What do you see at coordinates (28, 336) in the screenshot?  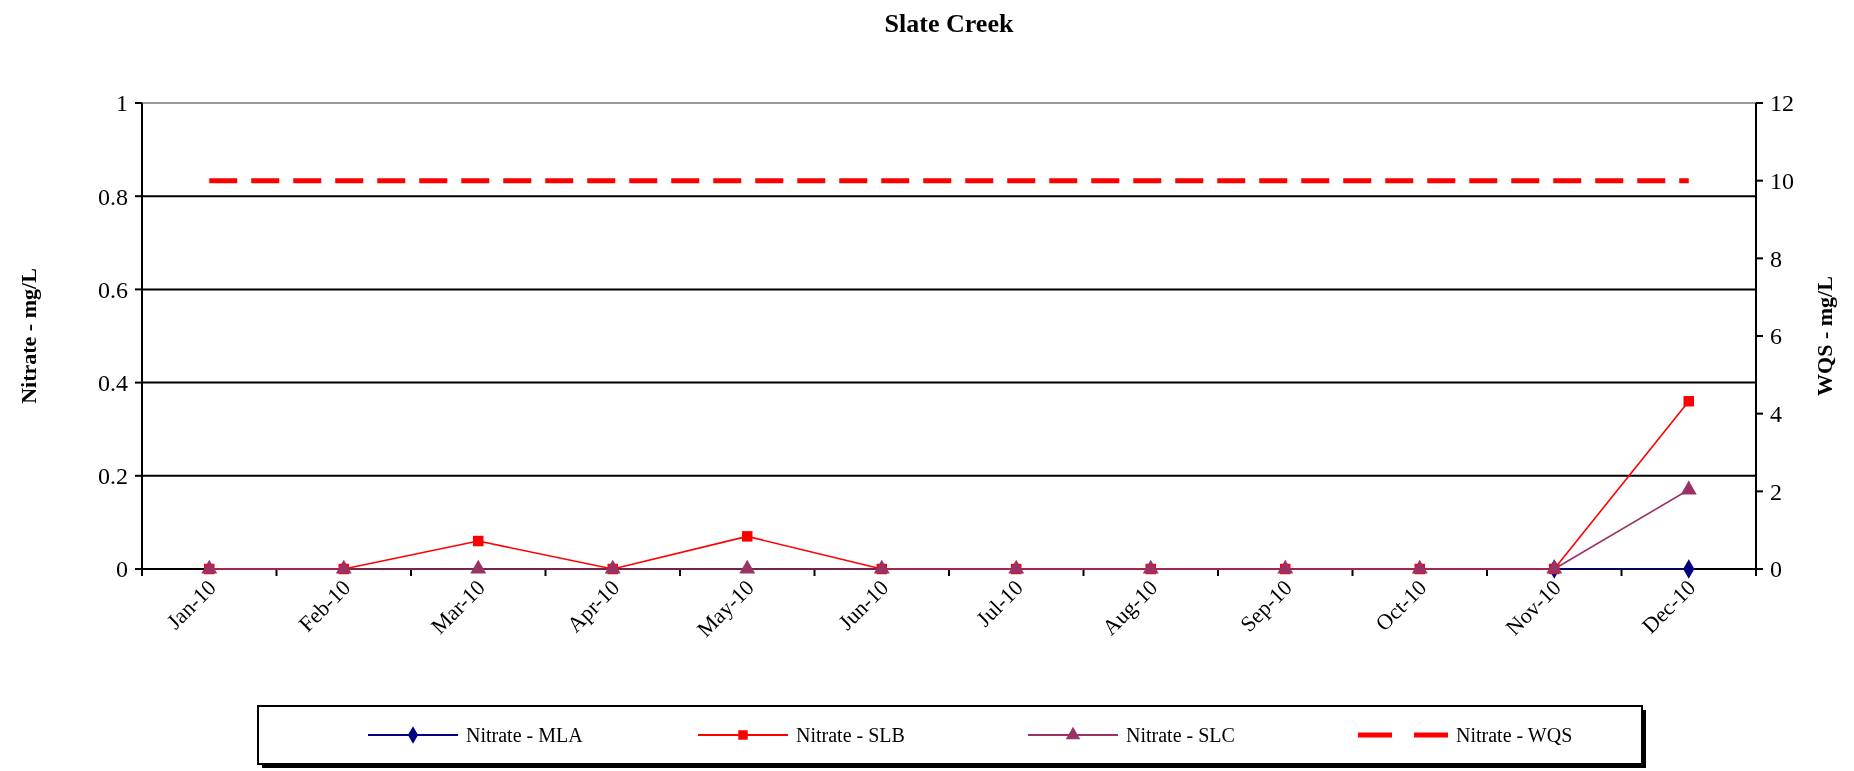 I see `y-axis-title: Nitrate - mg/L` at bounding box center [28, 336].